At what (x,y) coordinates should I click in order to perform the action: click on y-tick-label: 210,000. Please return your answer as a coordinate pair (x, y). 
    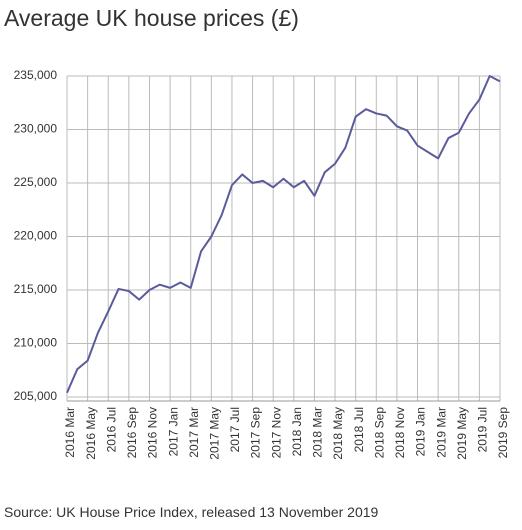
    Looking at the image, I should click on (36, 343).